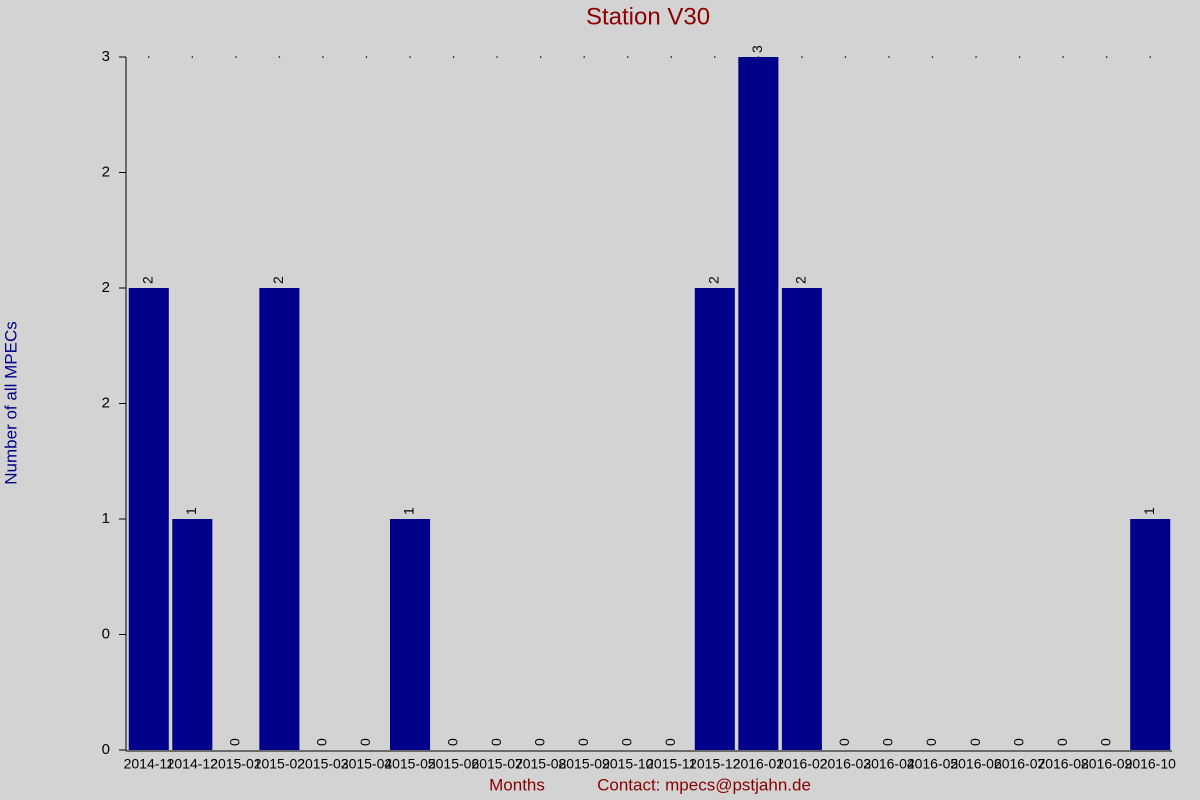 The height and width of the screenshot is (800, 1200). Describe the element at coordinates (497, 764) in the screenshot. I see `x-tick-label: 2015-07` at that location.